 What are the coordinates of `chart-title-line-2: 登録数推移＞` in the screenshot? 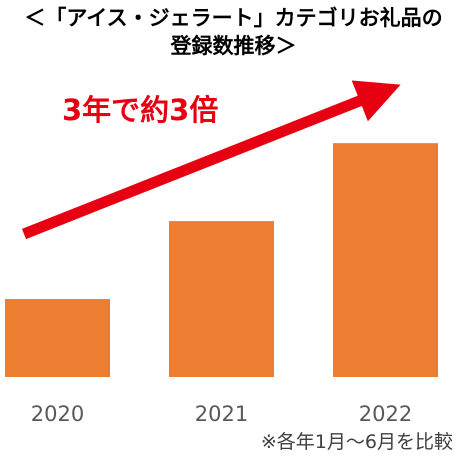 It's located at (233, 46).